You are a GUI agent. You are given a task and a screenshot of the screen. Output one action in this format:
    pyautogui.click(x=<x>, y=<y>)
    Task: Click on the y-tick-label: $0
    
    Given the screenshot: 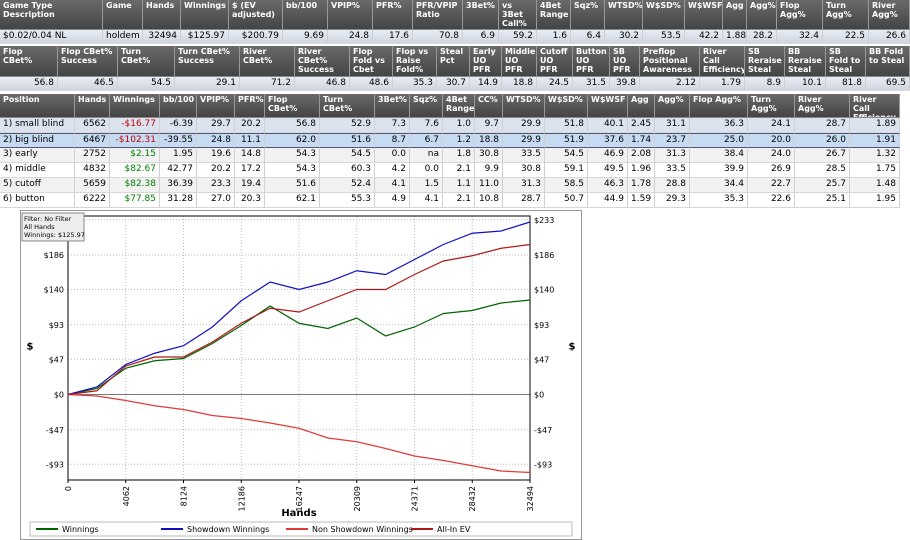 What is the action you would take?
    pyautogui.click(x=59, y=395)
    